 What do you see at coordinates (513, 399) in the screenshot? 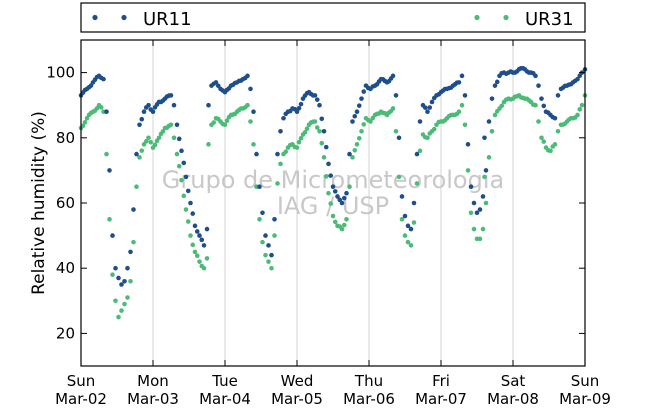
I see `x-tick-label-date: Mar-08` at bounding box center [513, 399].